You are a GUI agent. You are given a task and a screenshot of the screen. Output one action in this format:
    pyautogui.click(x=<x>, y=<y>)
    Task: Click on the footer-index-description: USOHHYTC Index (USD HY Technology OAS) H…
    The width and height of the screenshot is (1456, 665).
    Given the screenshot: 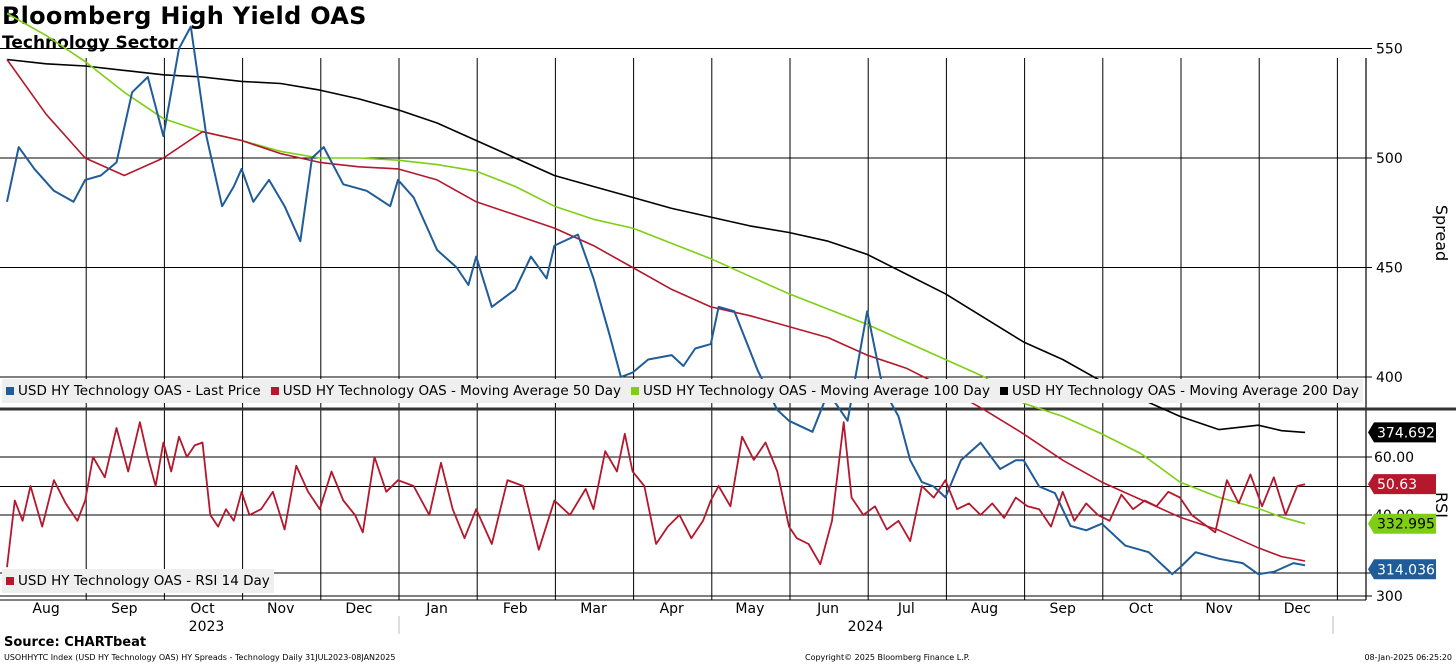 What is the action you would take?
    pyautogui.click(x=200, y=657)
    